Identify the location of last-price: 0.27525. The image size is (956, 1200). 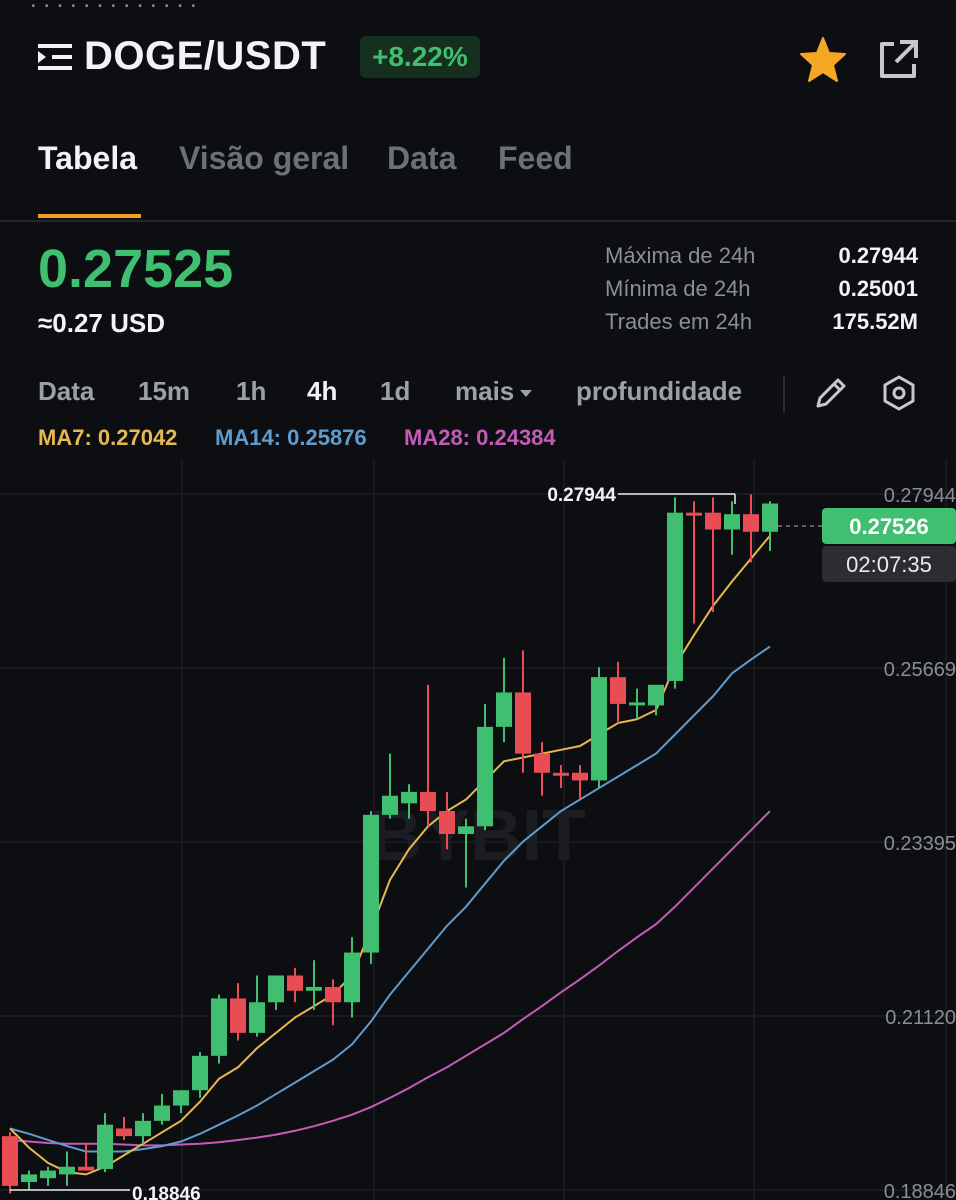
(136, 269).